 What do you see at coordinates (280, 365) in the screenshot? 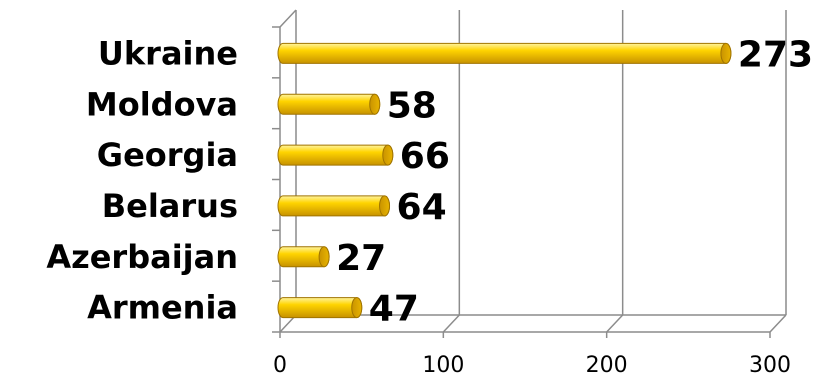
I see `x-tick-label: 0` at bounding box center [280, 365].